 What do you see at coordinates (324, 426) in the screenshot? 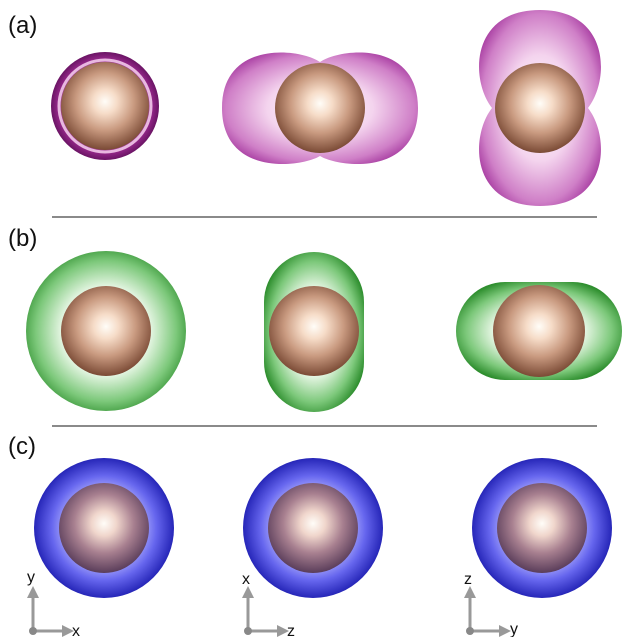
I see `divider-bottom` at bounding box center [324, 426].